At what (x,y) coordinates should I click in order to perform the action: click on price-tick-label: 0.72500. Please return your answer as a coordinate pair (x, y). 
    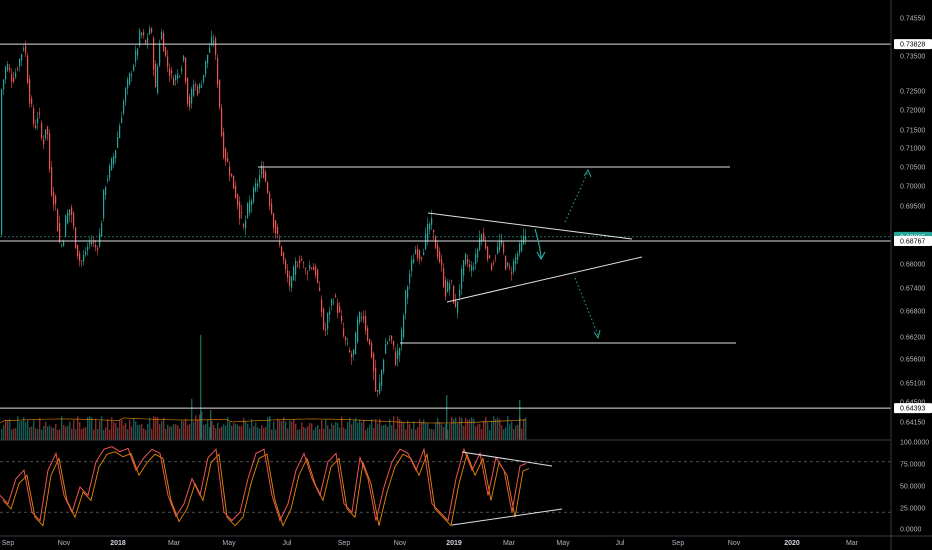
    Looking at the image, I should click on (912, 92).